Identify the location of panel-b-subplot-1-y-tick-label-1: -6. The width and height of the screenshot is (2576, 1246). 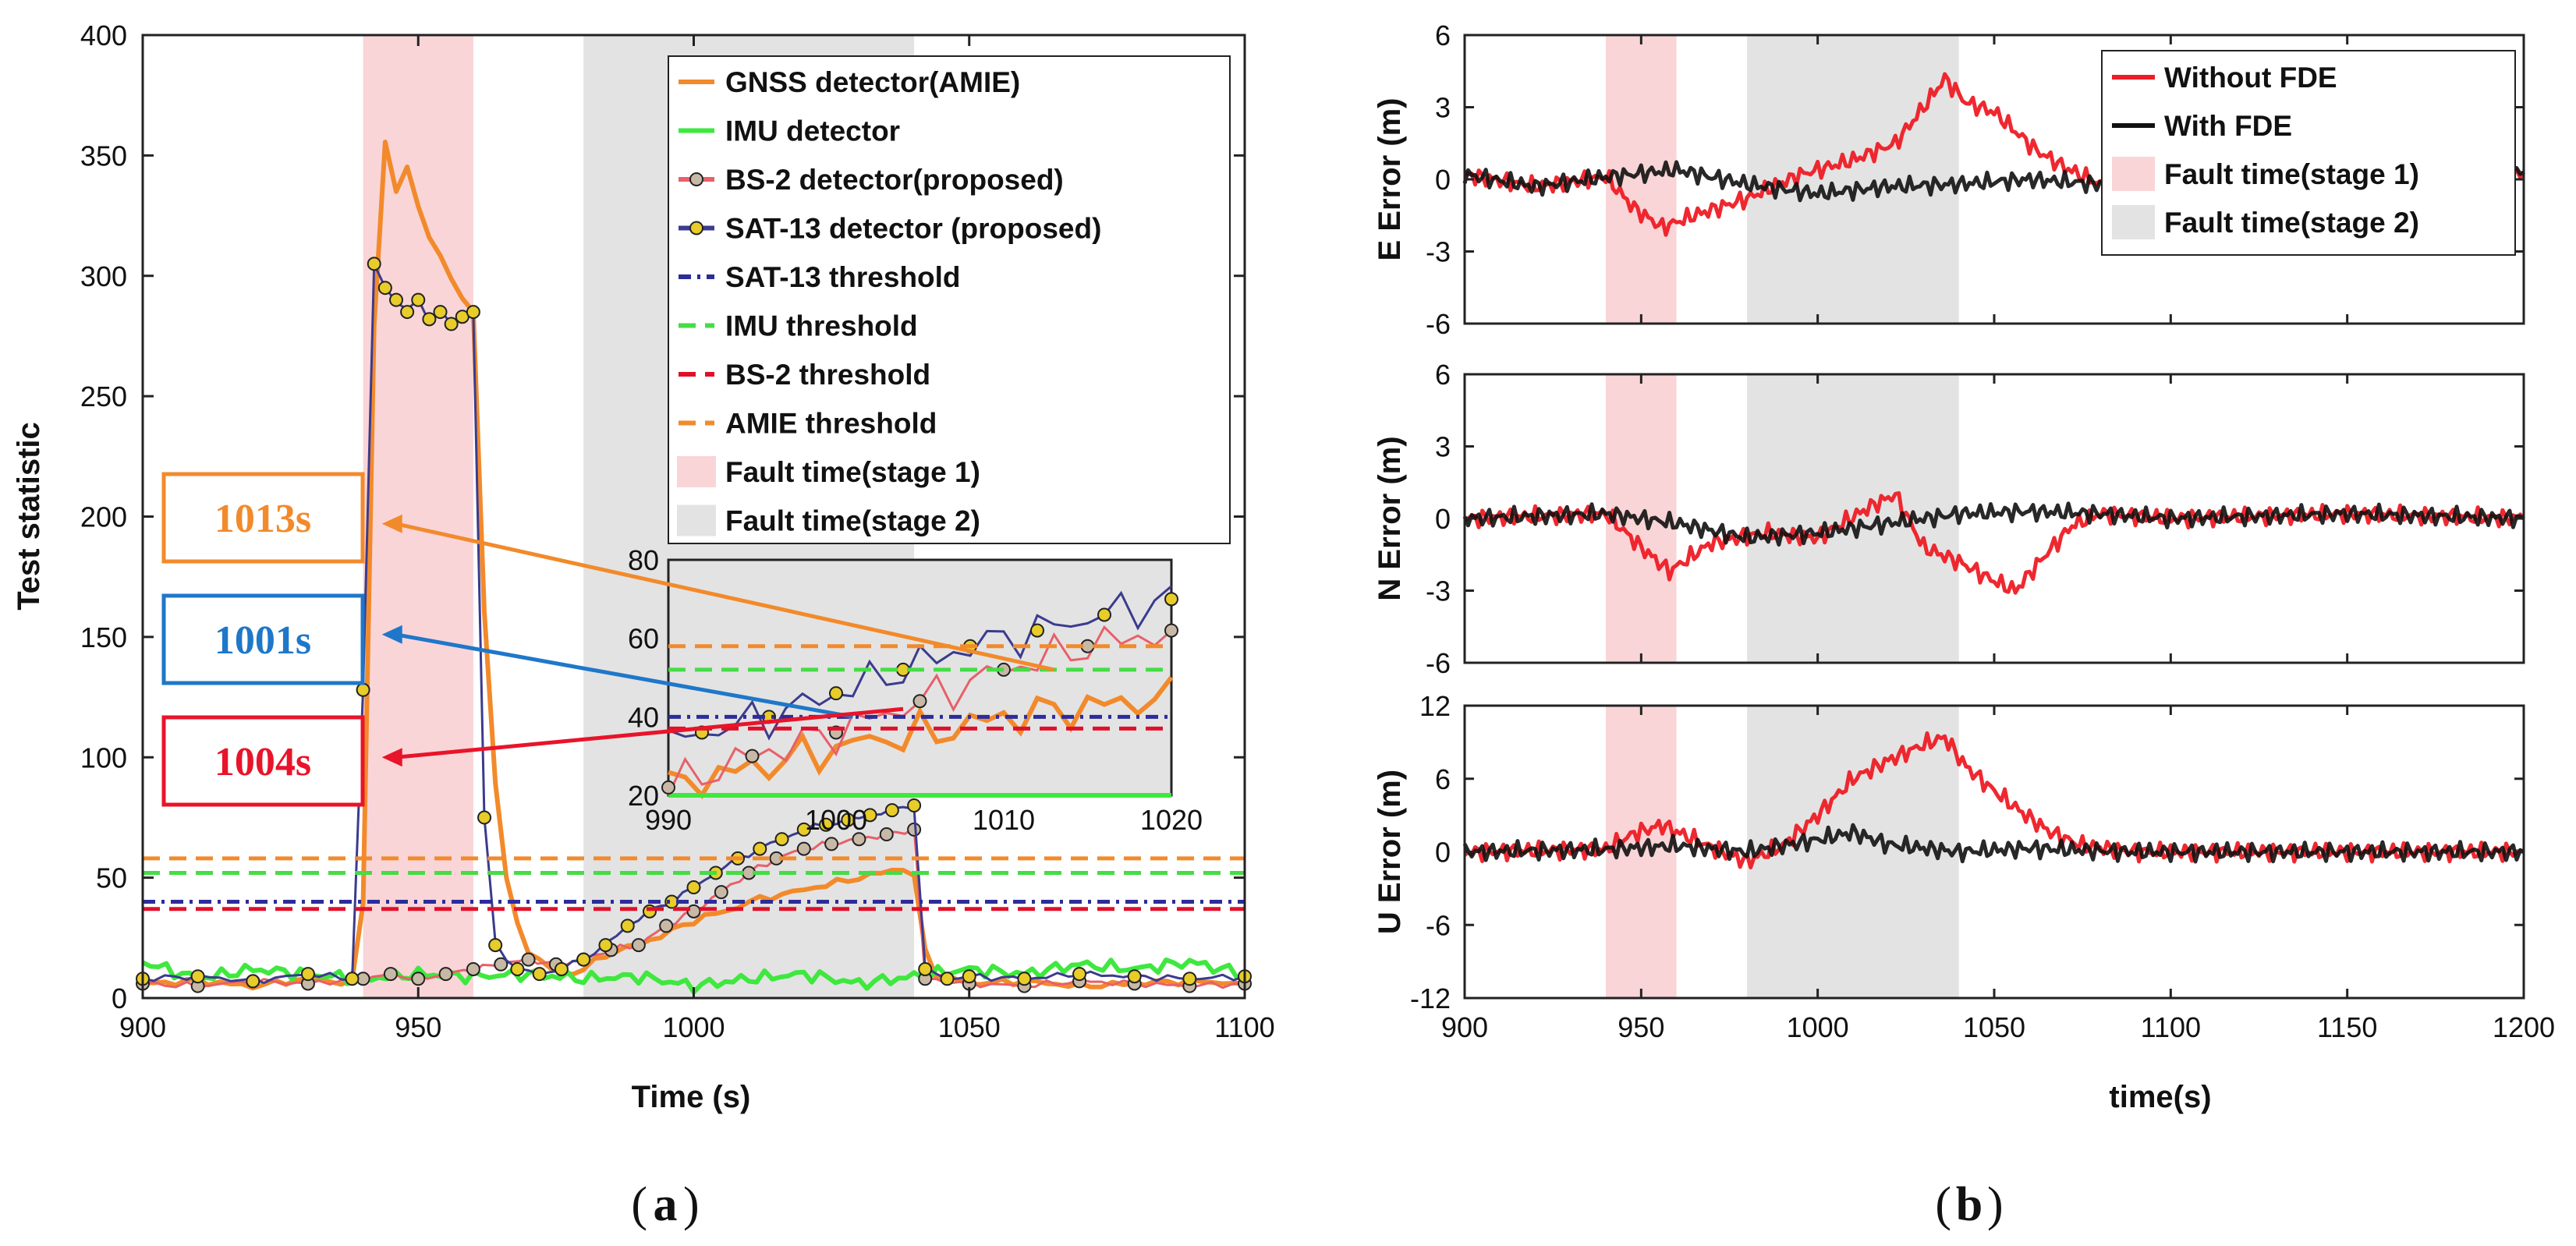
(1438, 324).